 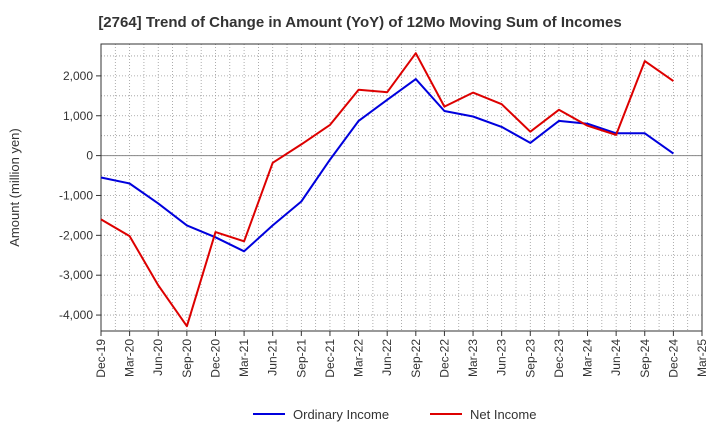 I want to click on x-tick-label: Dec-23, so click(x=559, y=358).